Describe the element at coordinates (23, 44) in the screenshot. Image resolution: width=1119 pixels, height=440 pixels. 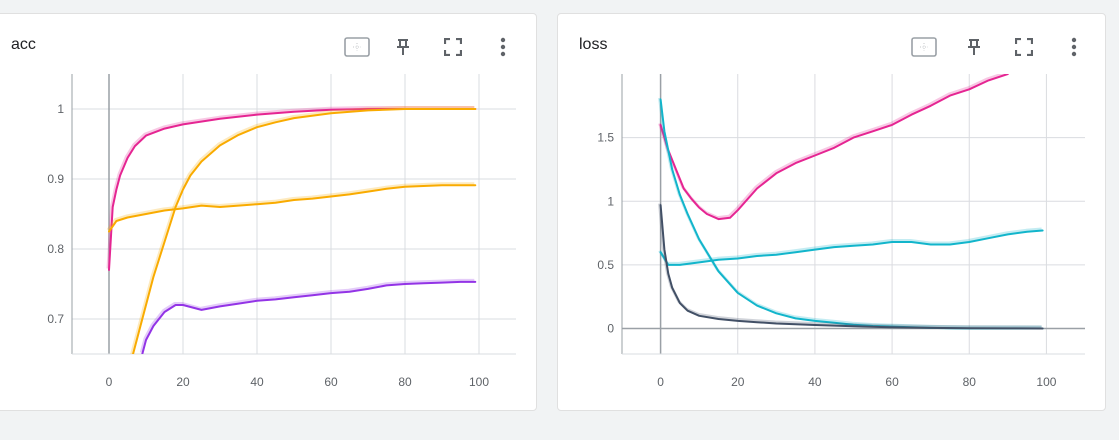
I see `chart-title-acc: acc` at that location.